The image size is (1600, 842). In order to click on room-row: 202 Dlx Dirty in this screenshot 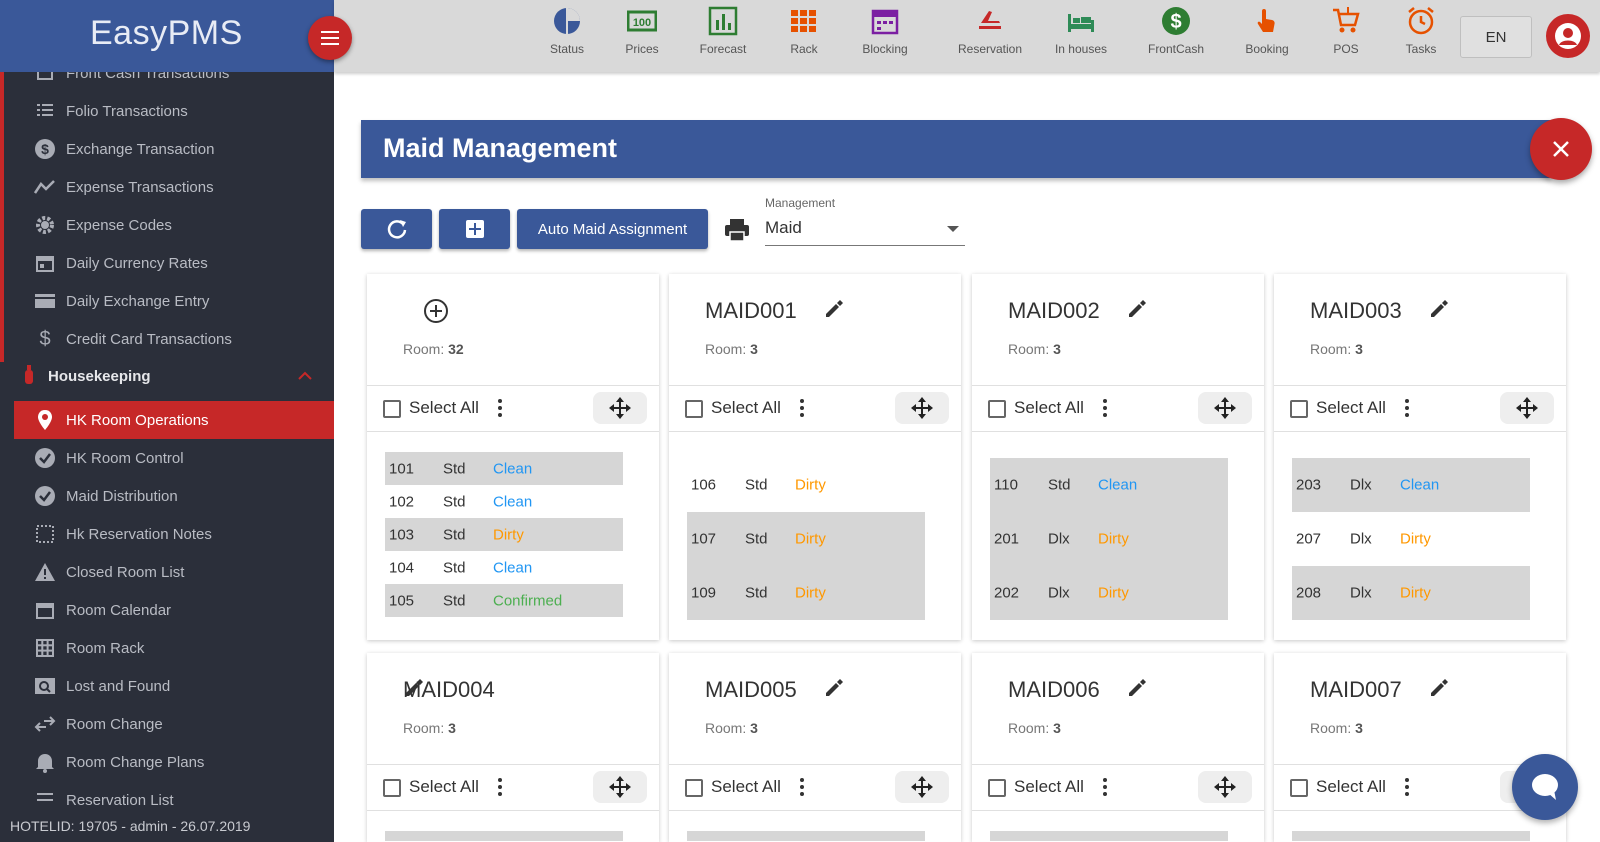, I will do `click(1109, 593)`.